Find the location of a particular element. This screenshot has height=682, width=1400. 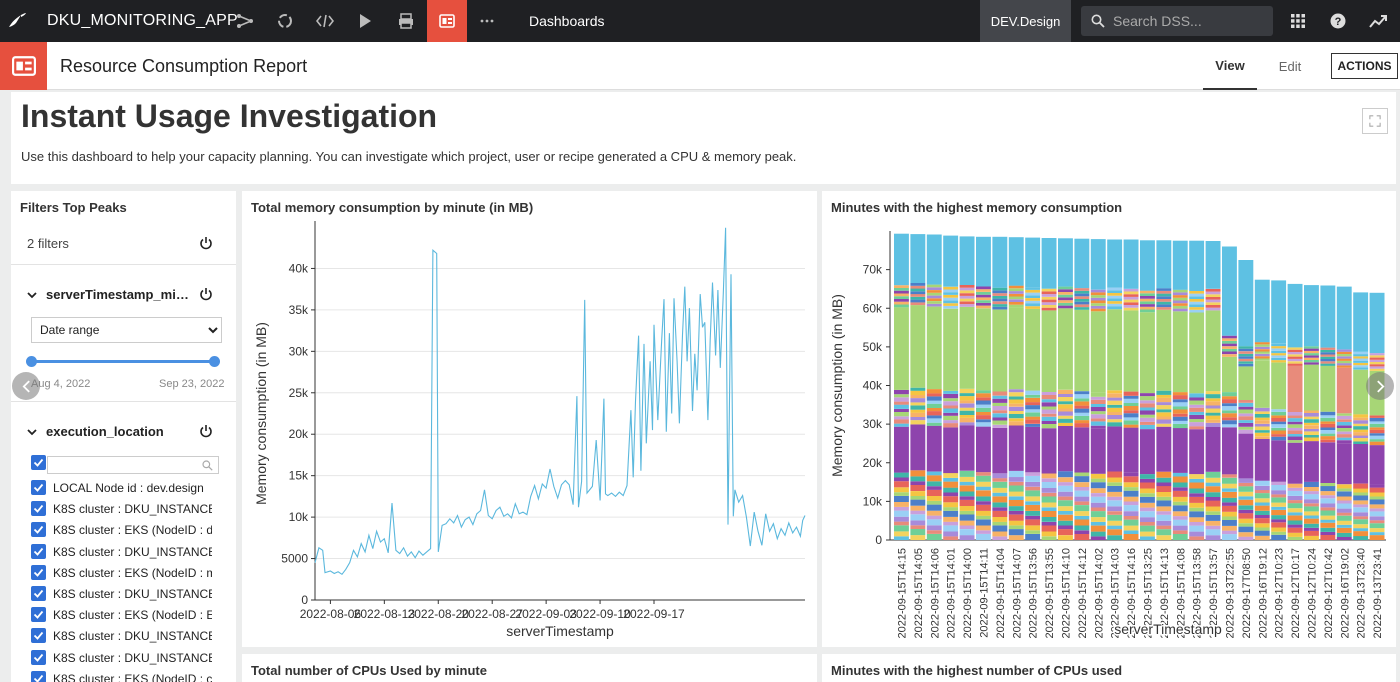

app-name: DKU_MONITORING_APP is located at coordinates (142, 20).